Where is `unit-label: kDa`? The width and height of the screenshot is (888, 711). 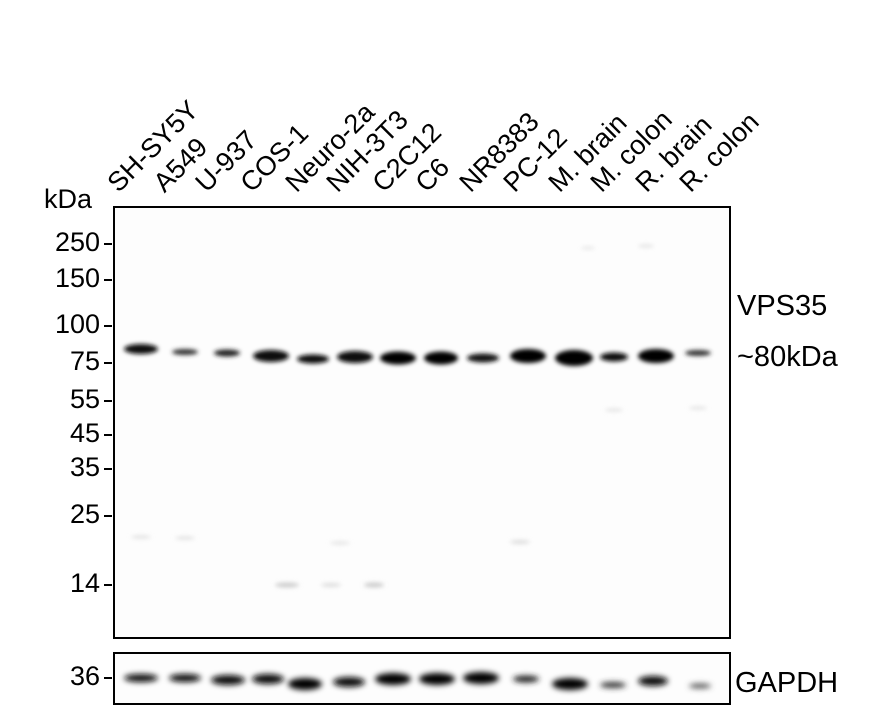
unit-label: kDa is located at coordinates (68, 199).